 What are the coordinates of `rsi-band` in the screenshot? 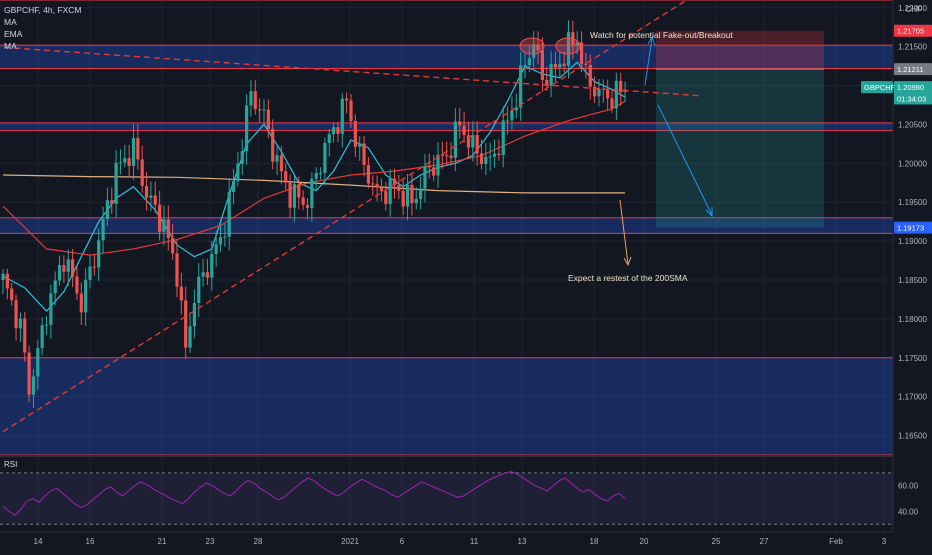 It's located at (446, 498).